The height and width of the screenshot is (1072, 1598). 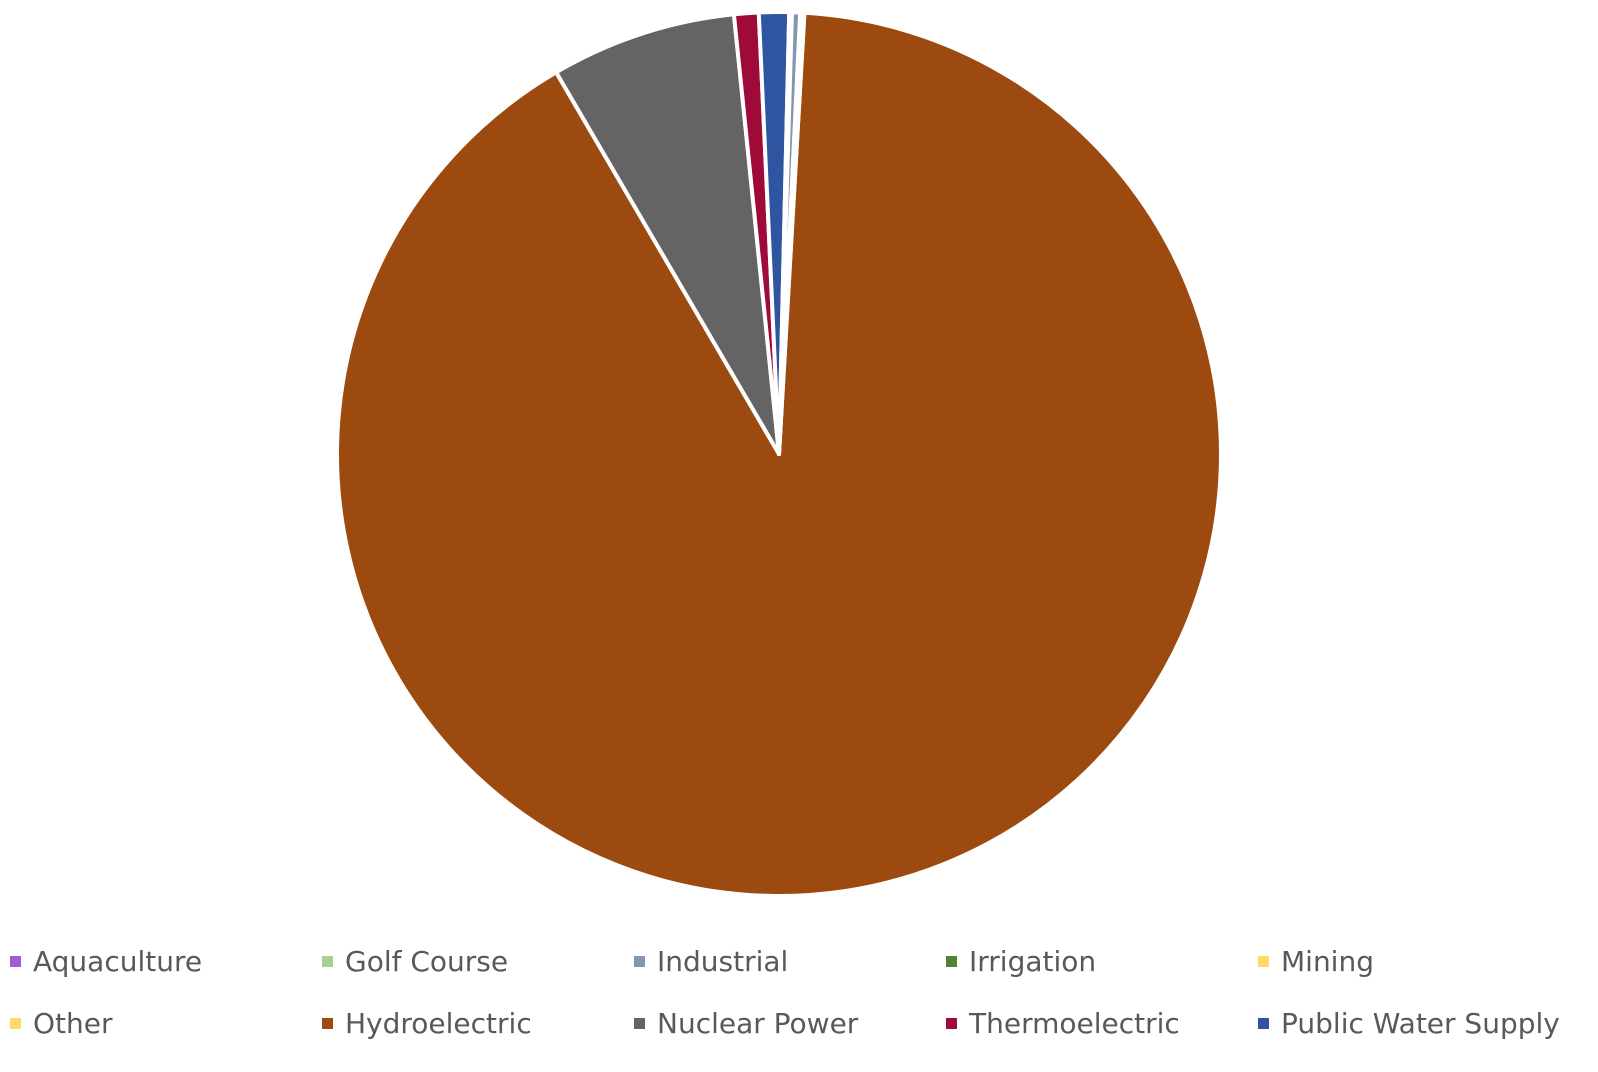 I want to click on legend-item-mining: Mining, so click(x=1316, y=961).